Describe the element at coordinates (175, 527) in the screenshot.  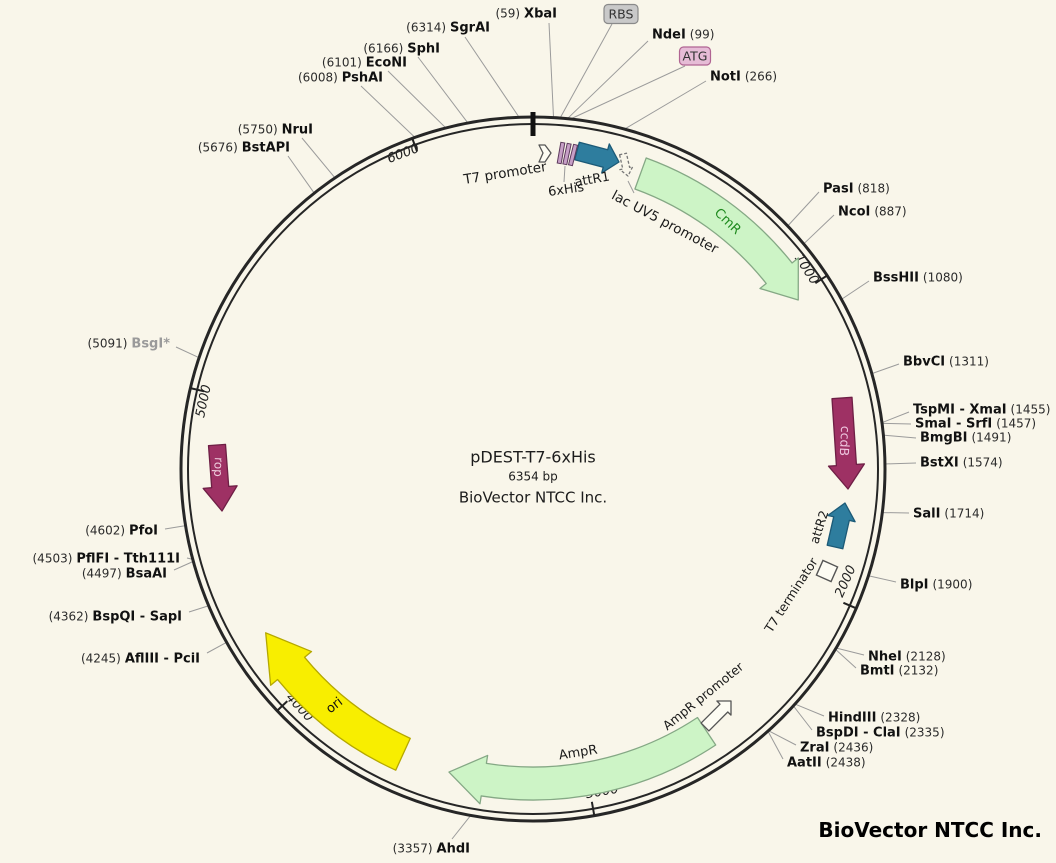
I see `callout-line-PfoI` at that location.